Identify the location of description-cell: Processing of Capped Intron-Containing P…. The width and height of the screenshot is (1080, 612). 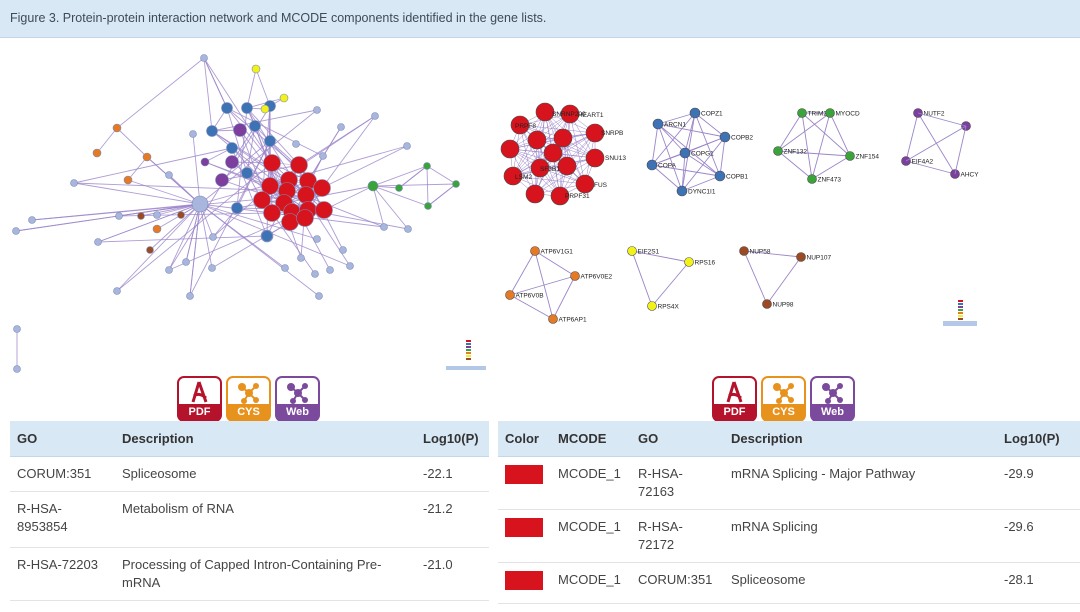
(265, 574).